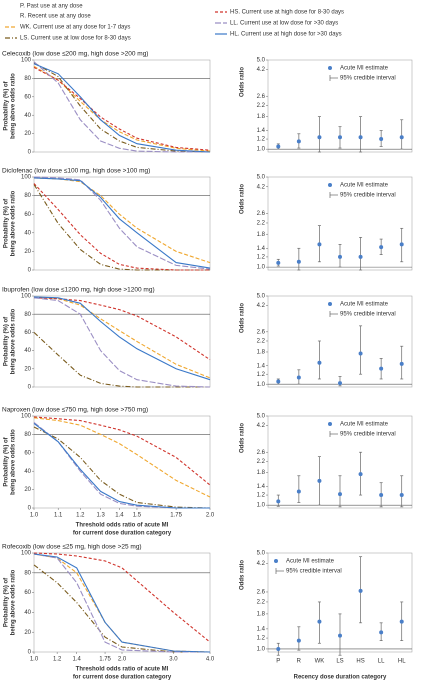 Image resolution: width=423 pixels, height=688 pixels. I want to click on x-axis-label: for current dose duration category, so click(122, 678).